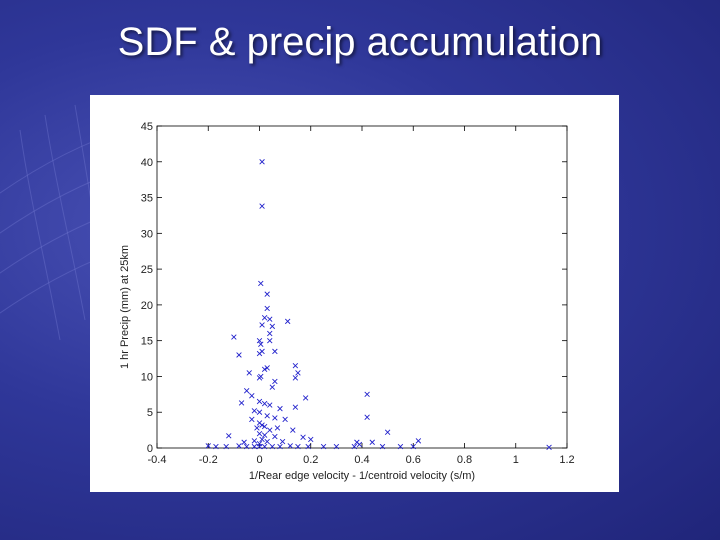 This screenshot has height=540, width=720. I want to click on x-tick-label: 0.2, so click(310, 460).